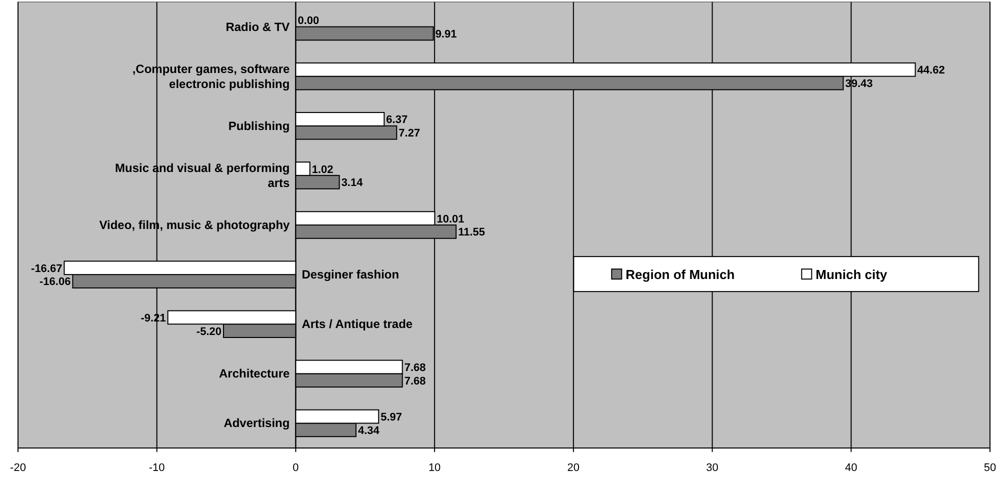 The height and width of the screenshot is (479, 1000). I want to click on x-tick-label: -10, so click(156, 468).